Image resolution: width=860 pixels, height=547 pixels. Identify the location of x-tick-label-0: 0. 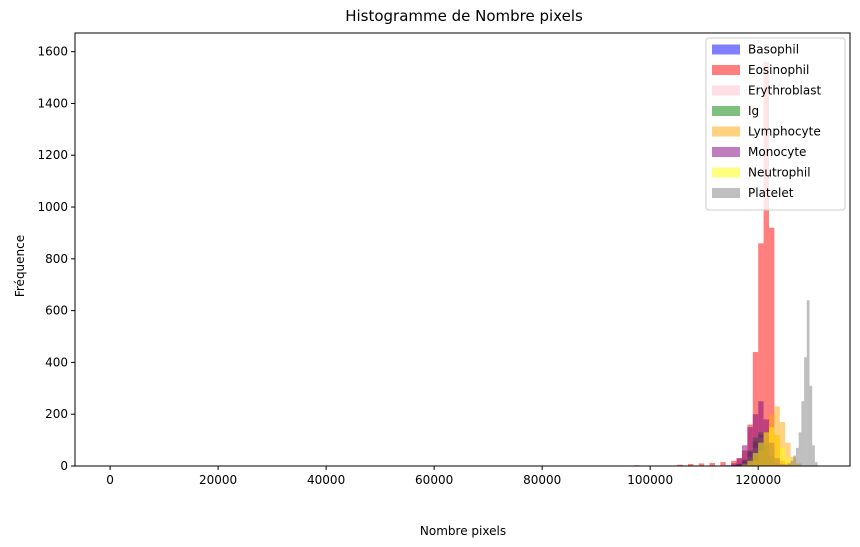
(110, 480).